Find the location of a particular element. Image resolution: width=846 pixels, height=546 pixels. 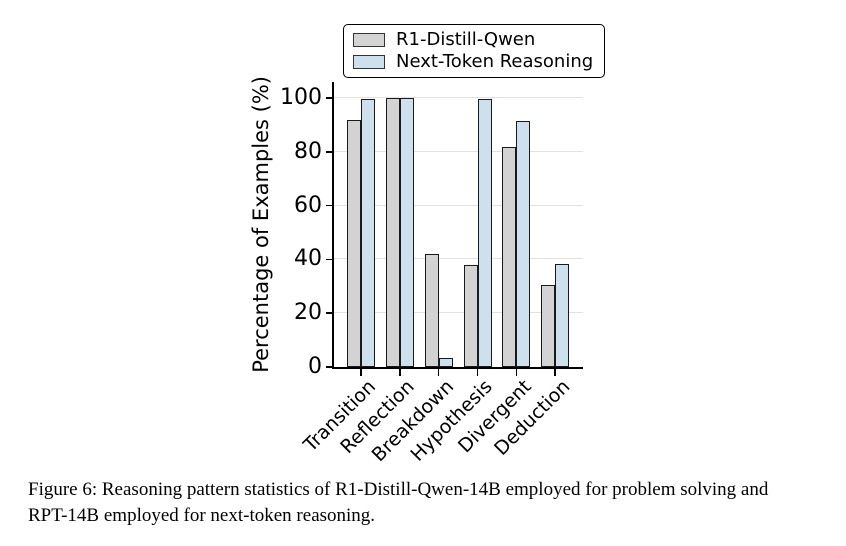

bar-breakdown-r1-distill-qwen is located at coordinates (431, 310).